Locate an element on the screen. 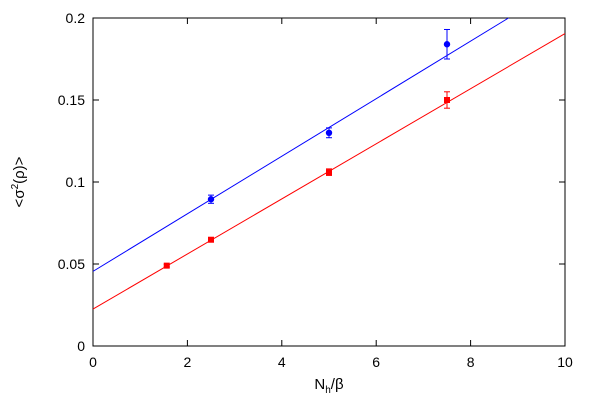 The height and width of the screenshot is (415, 593). y-tick-label: 0.1 is located at coordinates (76, 182).